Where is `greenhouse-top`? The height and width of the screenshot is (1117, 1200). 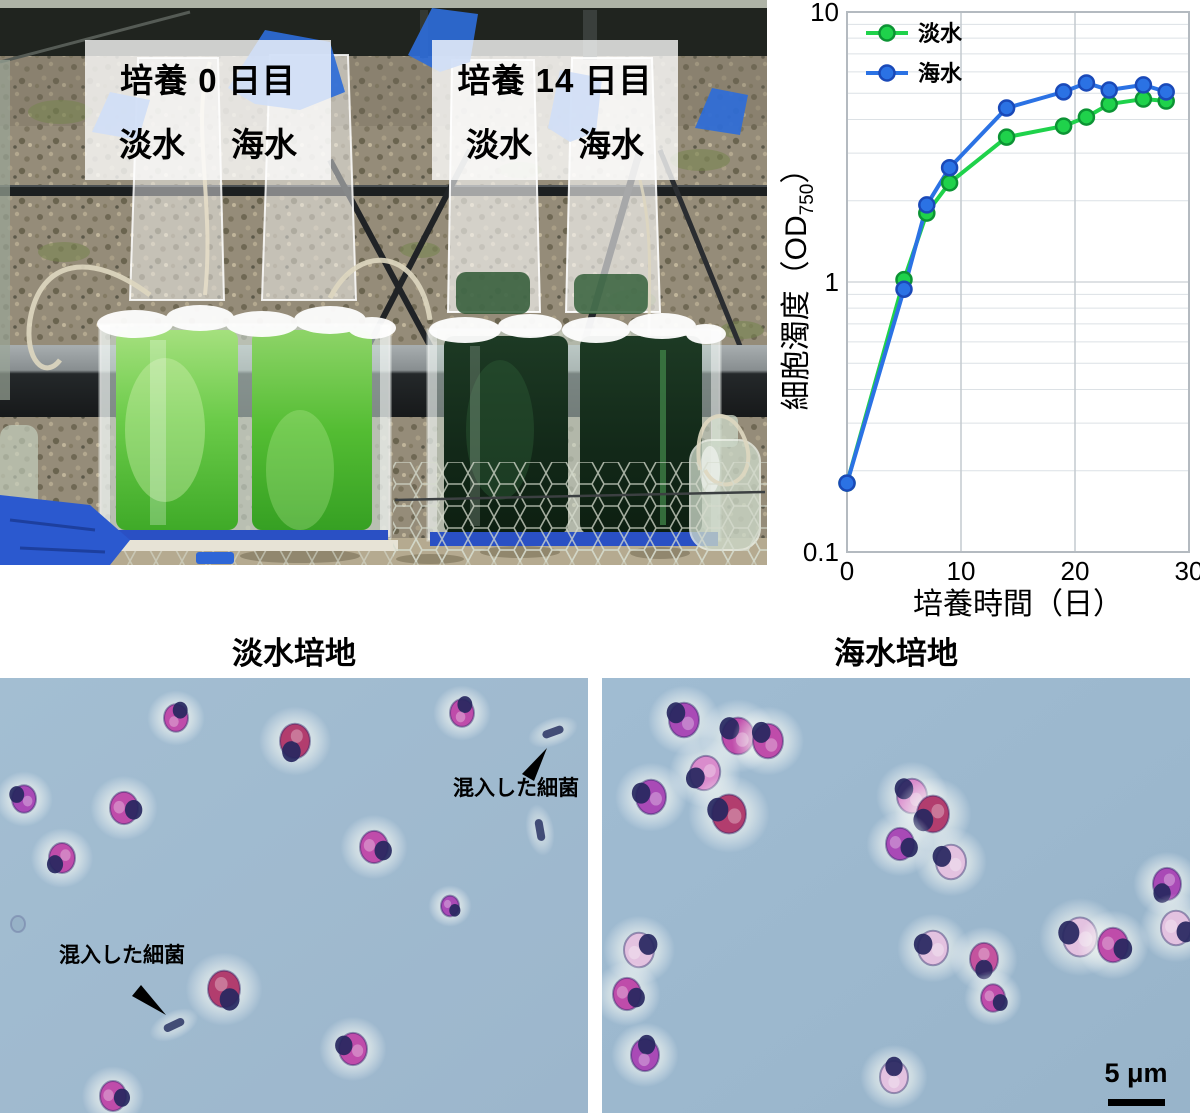 greenhouse-top is located at coordinates (383, 5).